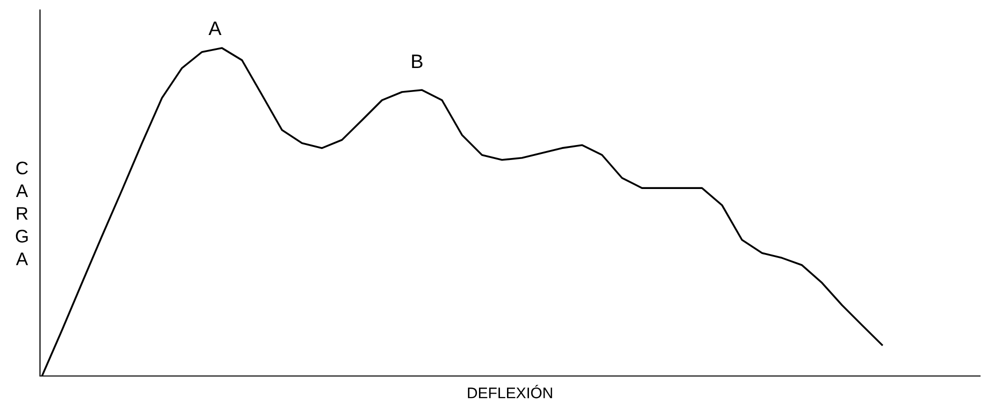 The image size is (995, 403). What do you see at coordinates (417, 61) in the screenshot?
I see `annotation: B` at bounding box center [417, 61].